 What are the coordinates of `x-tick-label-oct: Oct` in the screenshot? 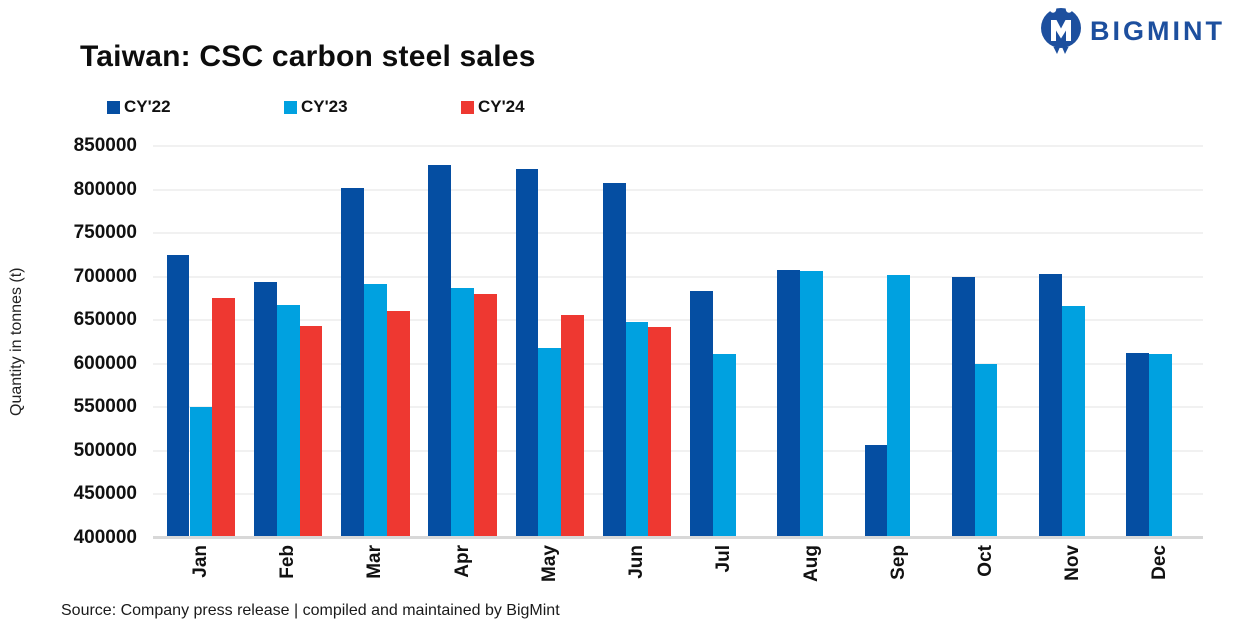 It's located at (985, 561).